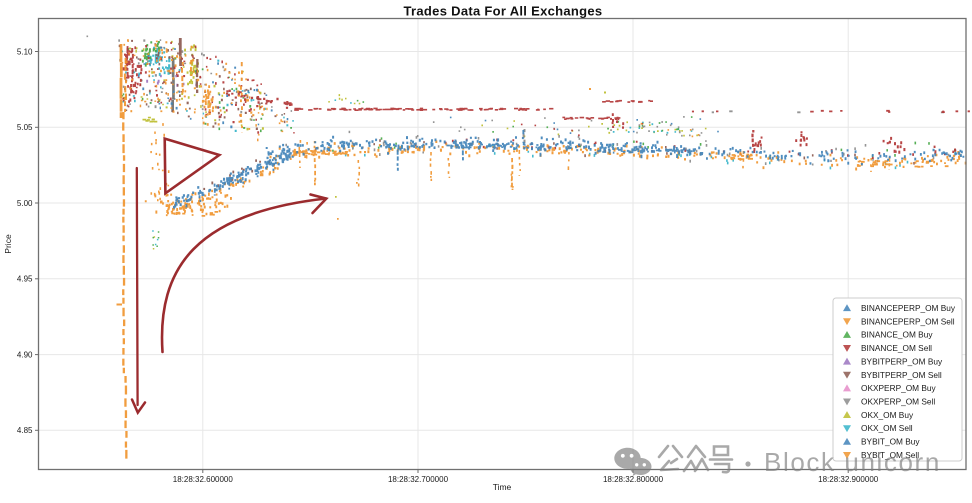  Describe the element at coordinates (887, 415) in the screenshot. I see `svg-text: OKX_OM Buy` at that location.